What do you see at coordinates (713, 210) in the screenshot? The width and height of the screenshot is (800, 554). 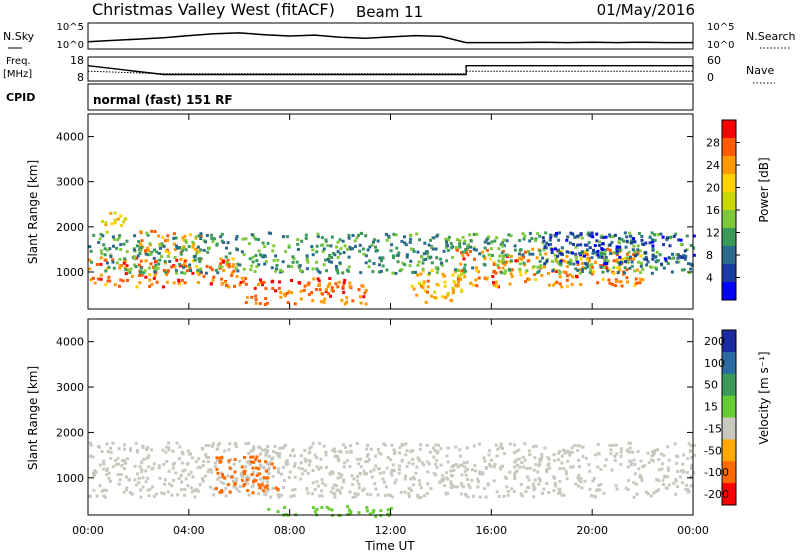 I see `power-colorbar-tick-label: 16` at bounding box center [713, 210].